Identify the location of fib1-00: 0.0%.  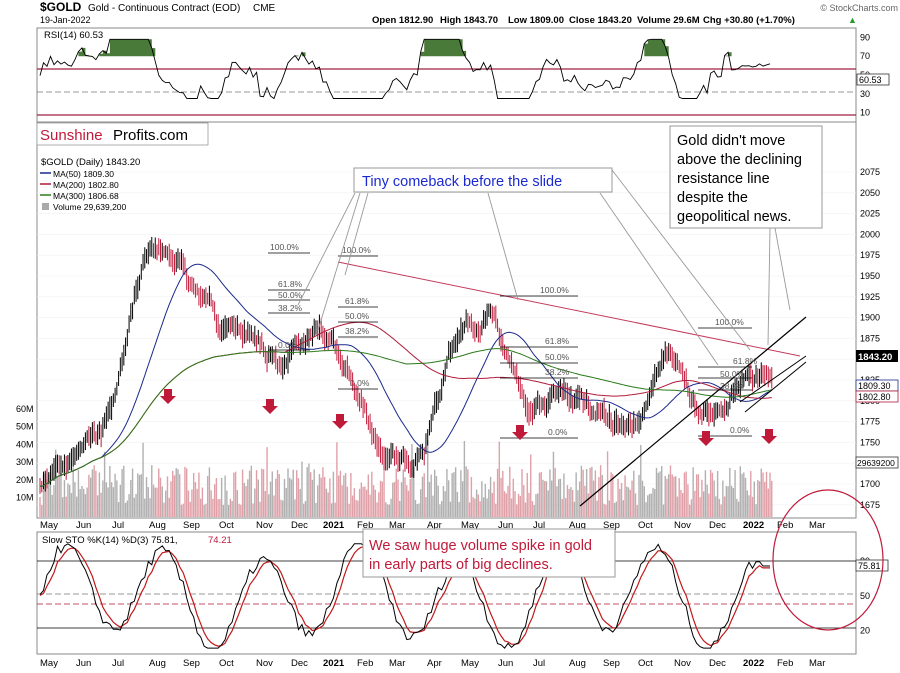
(288, 345).